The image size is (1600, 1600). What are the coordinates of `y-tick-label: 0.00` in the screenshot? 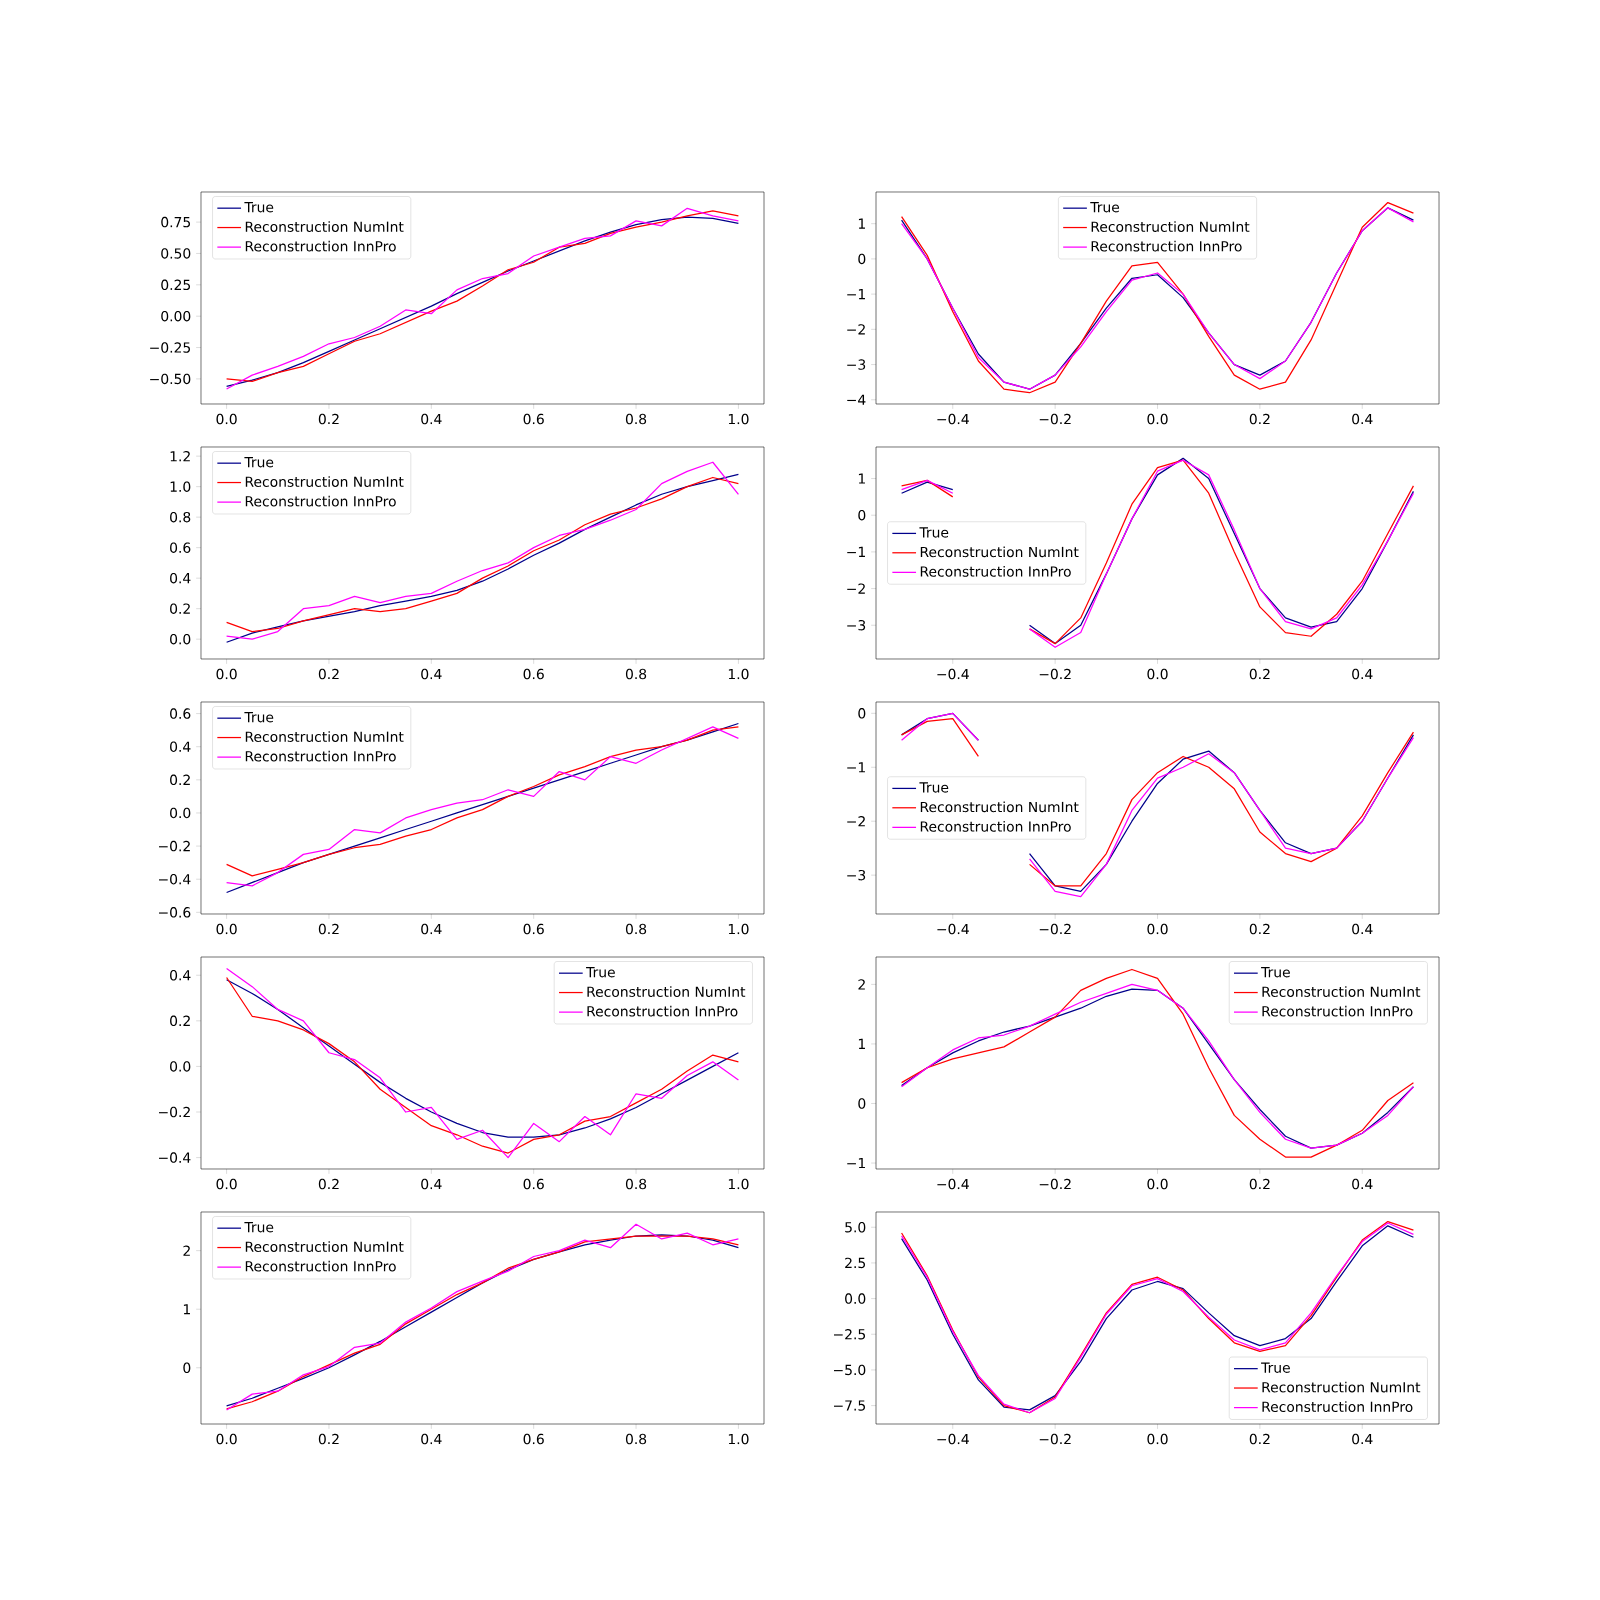 It's located at (176, 316).